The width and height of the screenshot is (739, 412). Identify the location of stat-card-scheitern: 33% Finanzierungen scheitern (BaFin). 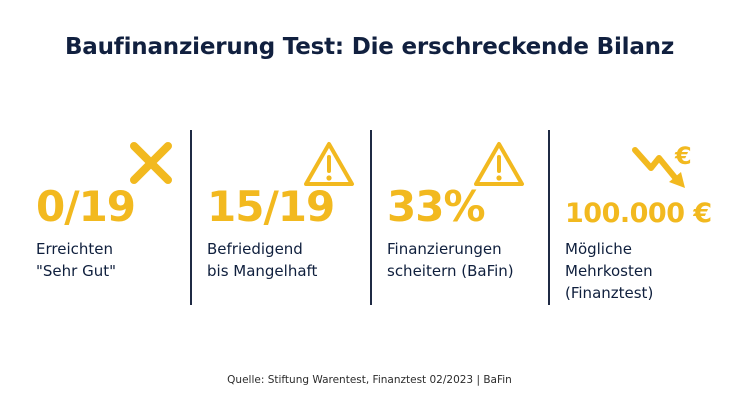
(467, 225).